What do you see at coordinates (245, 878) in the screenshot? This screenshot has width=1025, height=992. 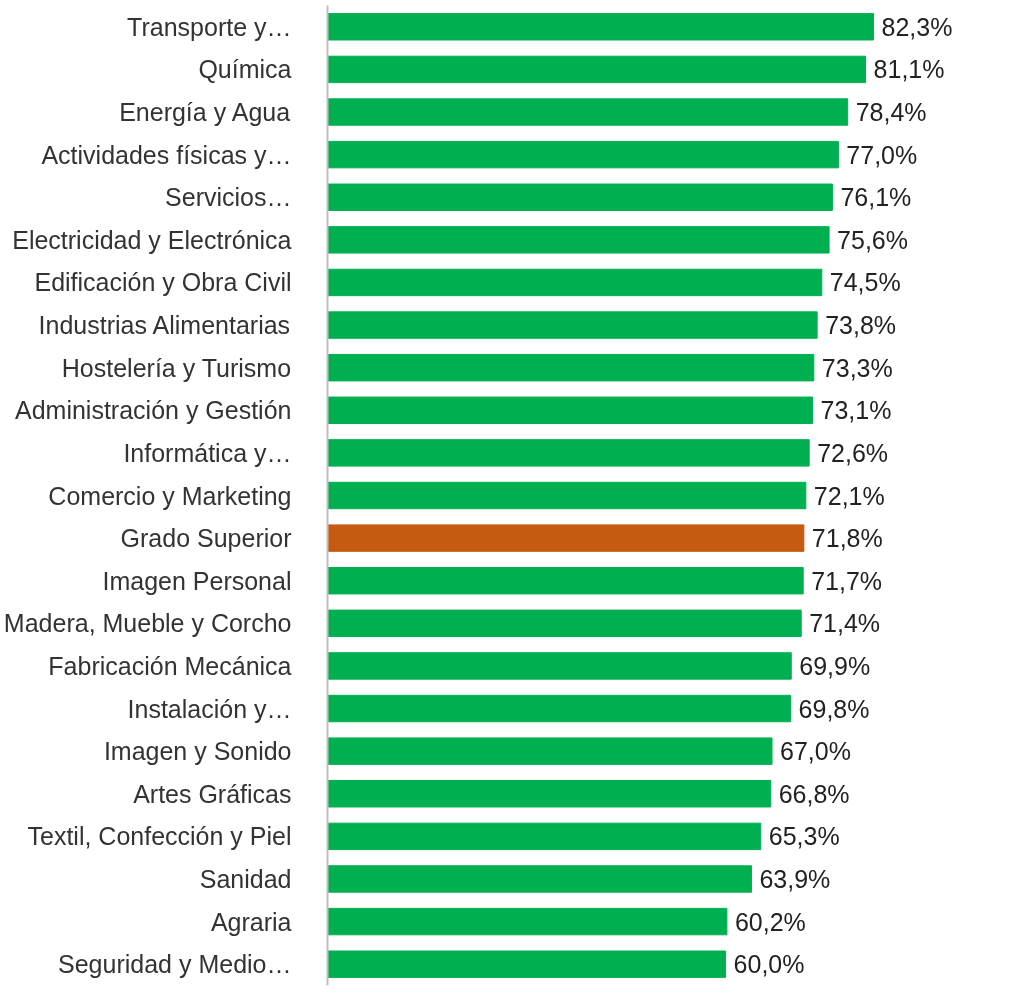 I see `y-tick-label: Sanidad` at bounding box center [245, 878].